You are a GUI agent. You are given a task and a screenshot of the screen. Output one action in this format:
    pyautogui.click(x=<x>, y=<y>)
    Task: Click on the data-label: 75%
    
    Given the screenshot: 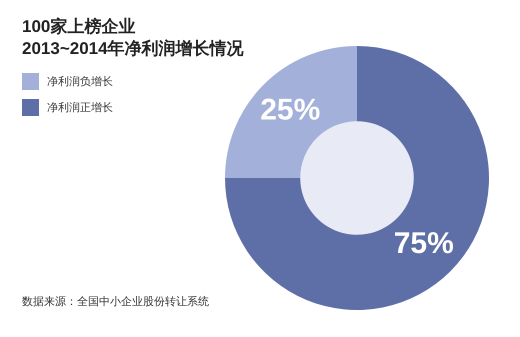 What is the action you would take?
    pyautogui.click(x=424, y=243)
    